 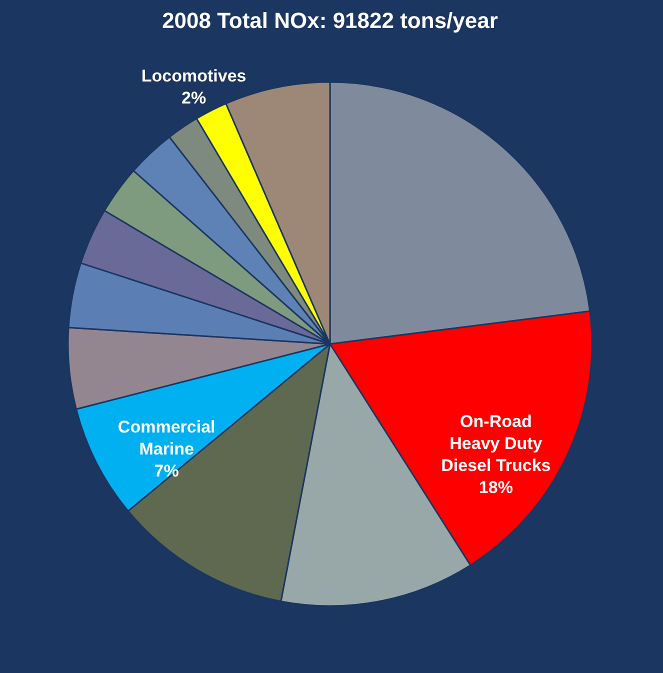 I want to click on slice-label: Locomotives, so click(x=193, y=76).